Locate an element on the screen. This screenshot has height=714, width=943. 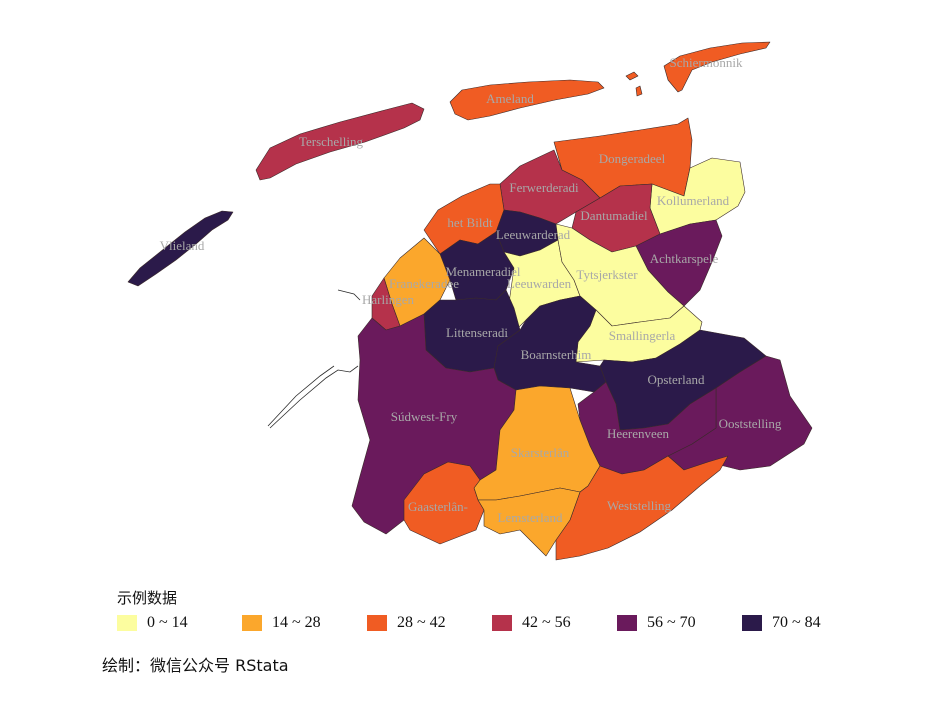
legend-item-28-42: 28 ~ 42 is located at coordinates (429, 623).